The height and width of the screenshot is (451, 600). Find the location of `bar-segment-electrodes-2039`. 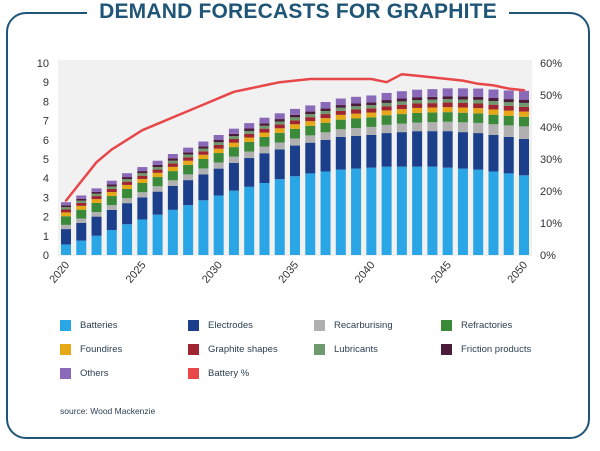

bar-segment-electrodes-2039 is located at coordinates (356, 152).